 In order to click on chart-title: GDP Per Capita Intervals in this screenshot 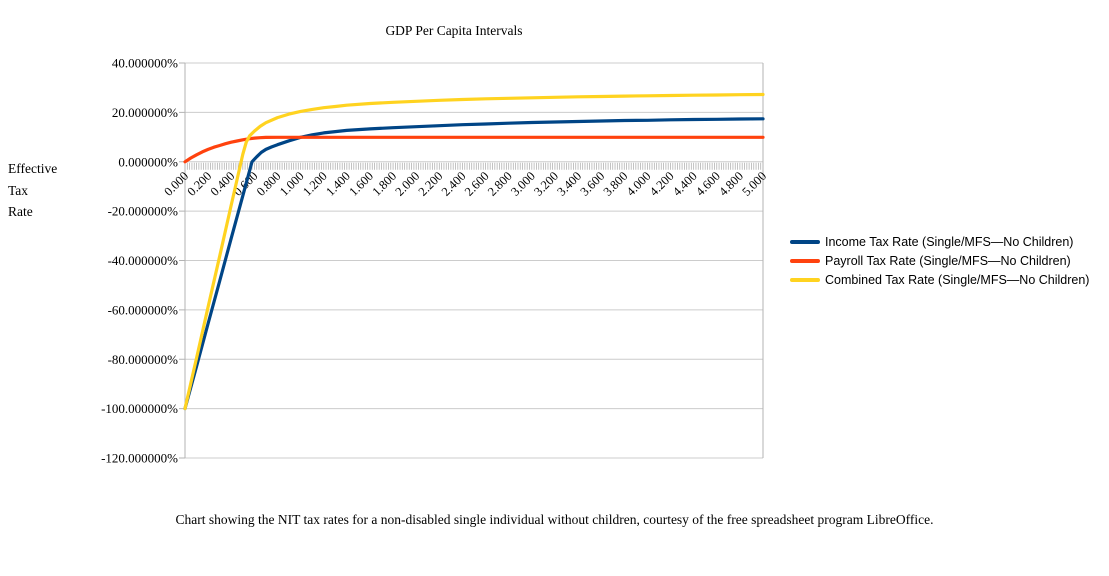, I will do `click(454, 30)`.